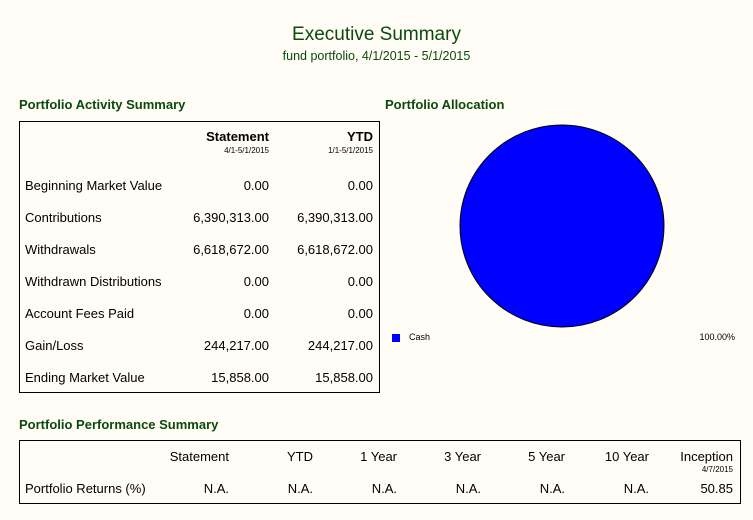 Image resolution: width=753 pixels, height=520 pixels. I want to click on row-label: Withdrawn Distributions, so click(93, 281).